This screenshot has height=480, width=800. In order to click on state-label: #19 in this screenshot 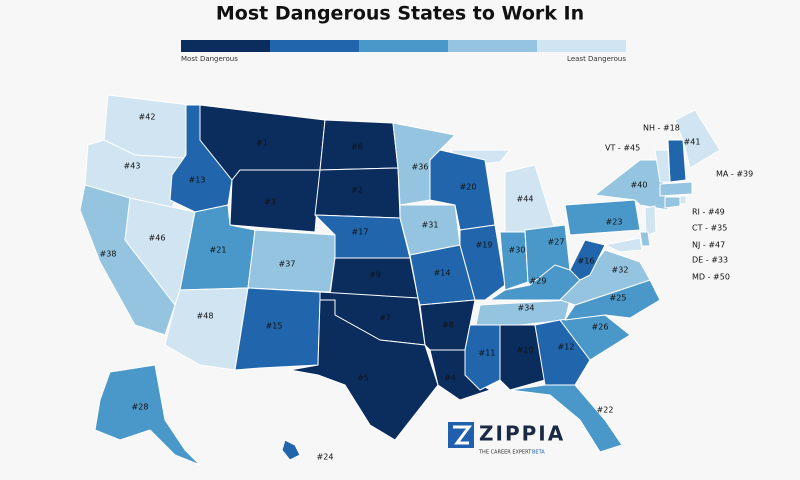, I will do `click(484, 245)`.